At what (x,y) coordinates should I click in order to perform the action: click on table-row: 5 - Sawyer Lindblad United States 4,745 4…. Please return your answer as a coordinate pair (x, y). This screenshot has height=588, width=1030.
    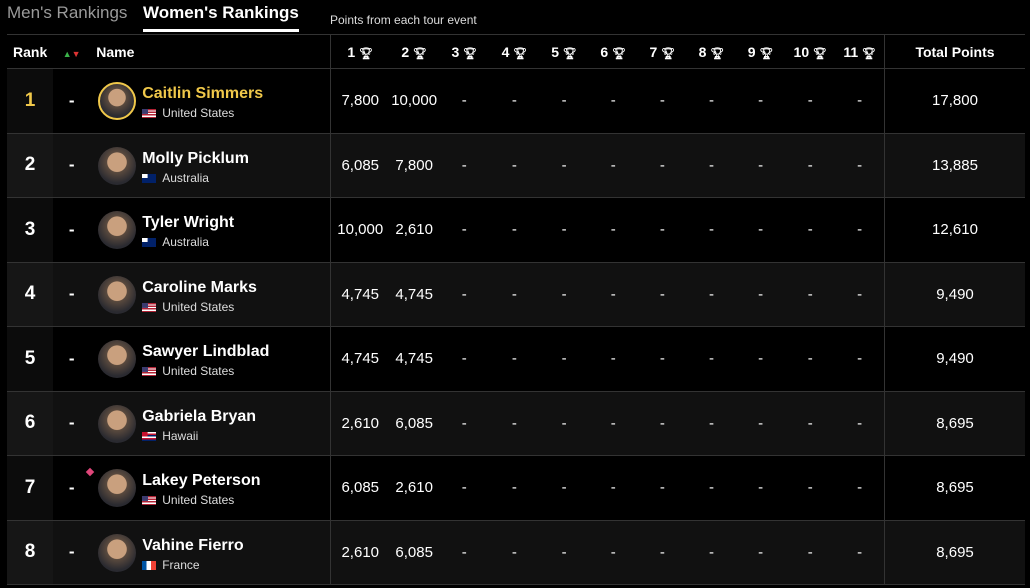
    Looking at the image, I should click on (516, 359).